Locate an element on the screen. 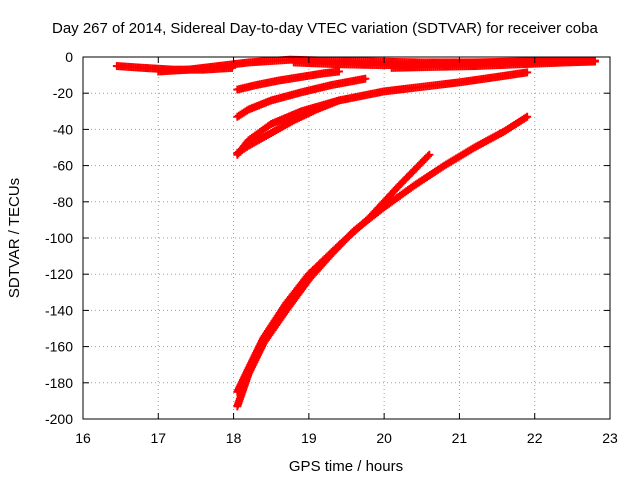  y-tick-label: -200 is located at coordinates (59, 419).